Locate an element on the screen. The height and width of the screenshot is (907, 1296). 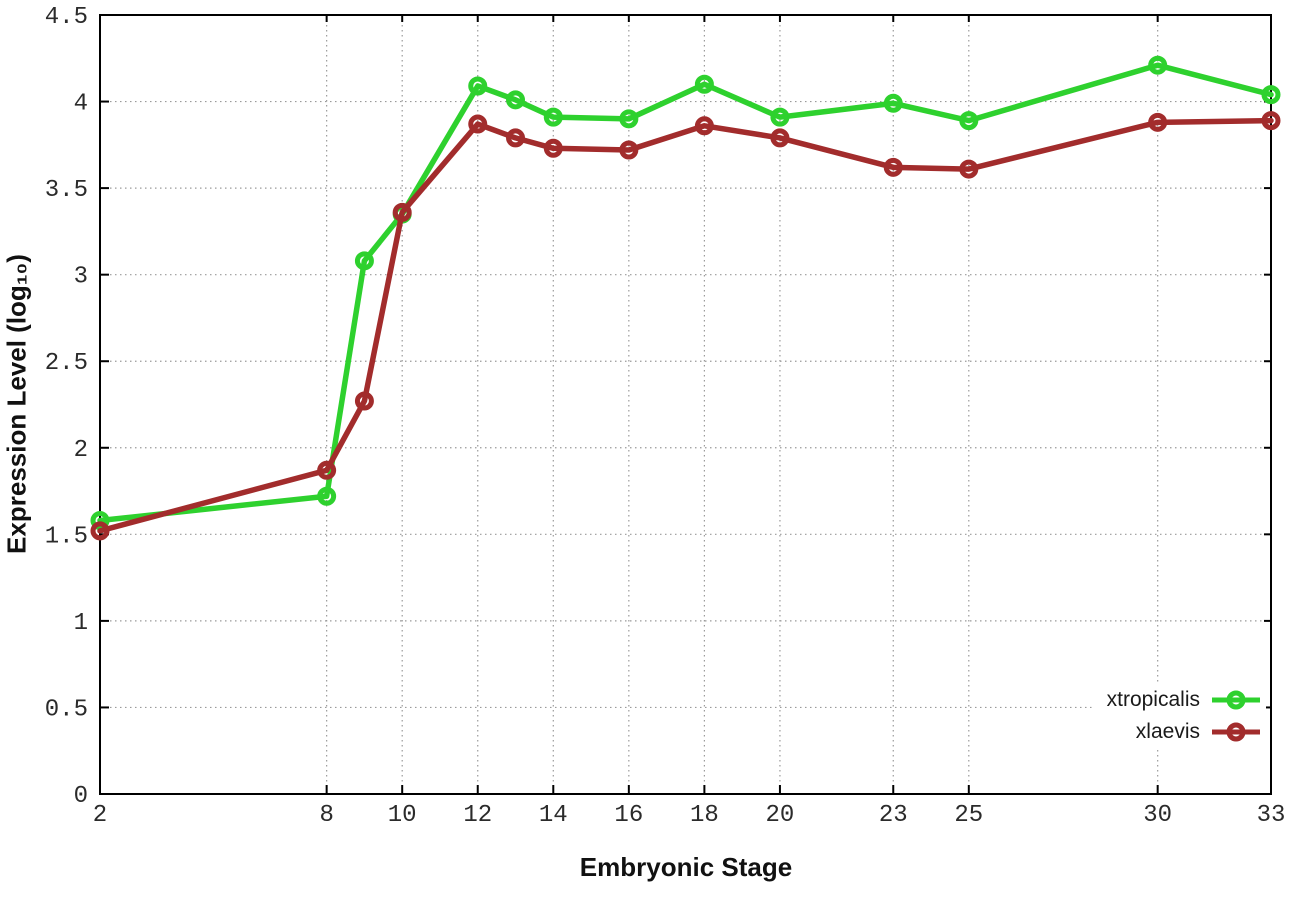
x-tick-label: 14 is located at coordinates (553, 815).